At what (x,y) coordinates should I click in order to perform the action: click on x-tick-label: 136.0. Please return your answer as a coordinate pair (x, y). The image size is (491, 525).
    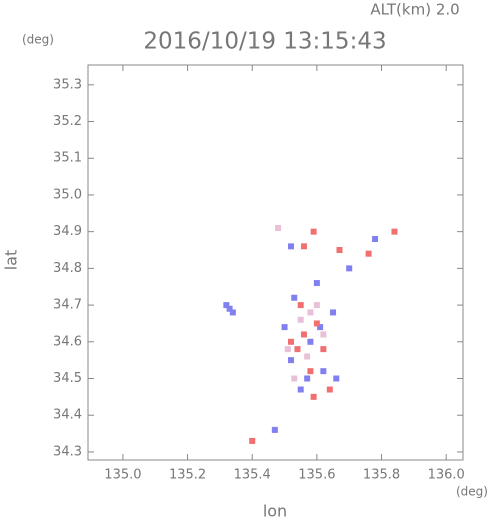
    Looking at the image, I should click on (446, 475).